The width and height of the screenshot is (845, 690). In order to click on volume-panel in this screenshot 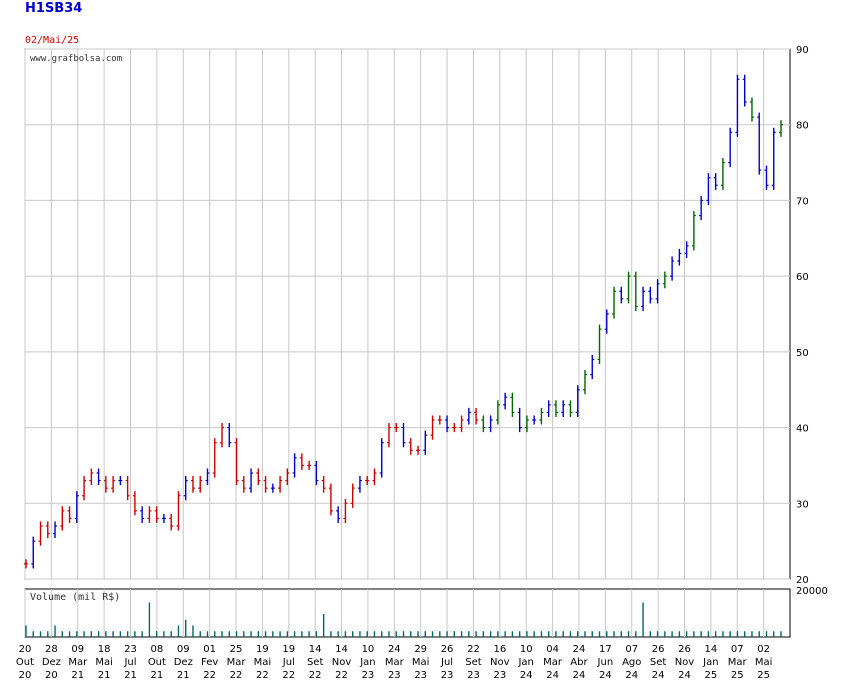, I will do `click(407, 613)`.